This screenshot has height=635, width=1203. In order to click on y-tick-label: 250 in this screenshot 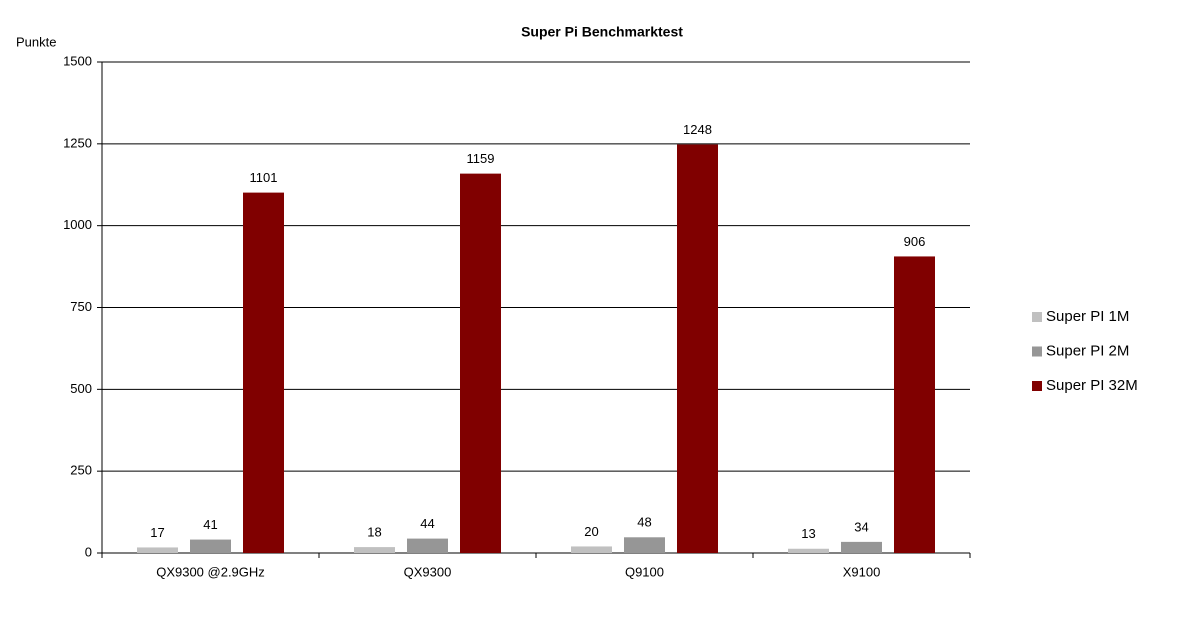, I will do `click(81, 470)`.